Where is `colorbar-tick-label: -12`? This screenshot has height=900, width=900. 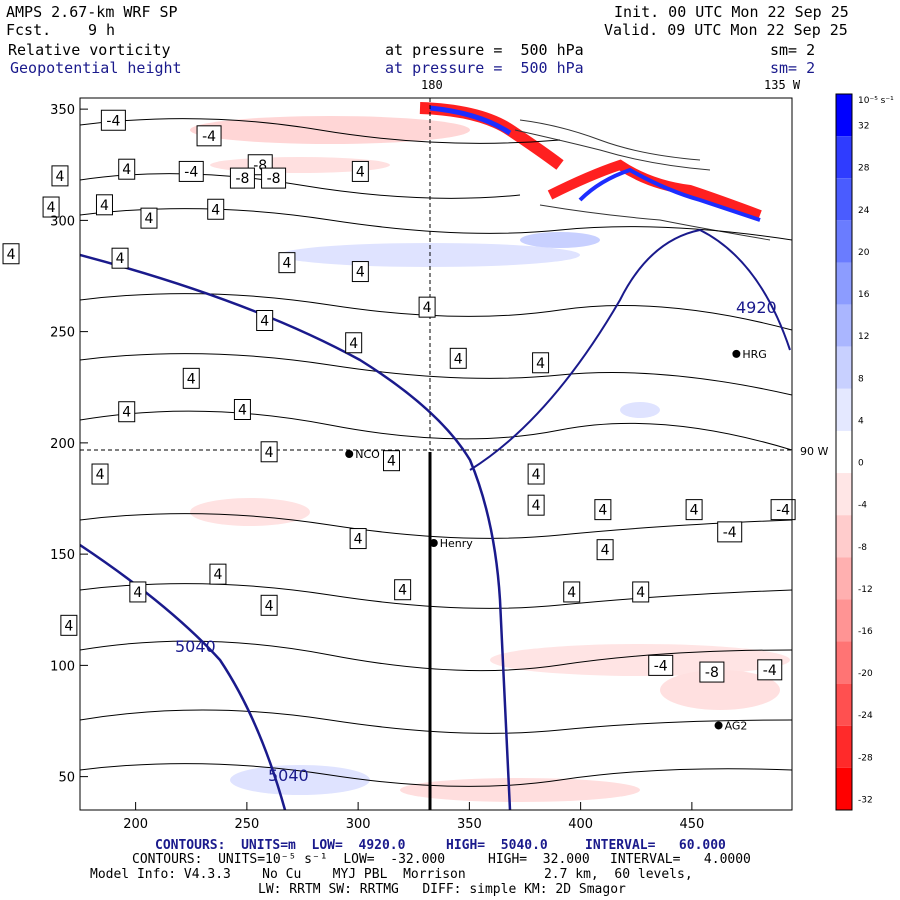
colorbar-tick-label: -12 is located at coordinates (865, 590).